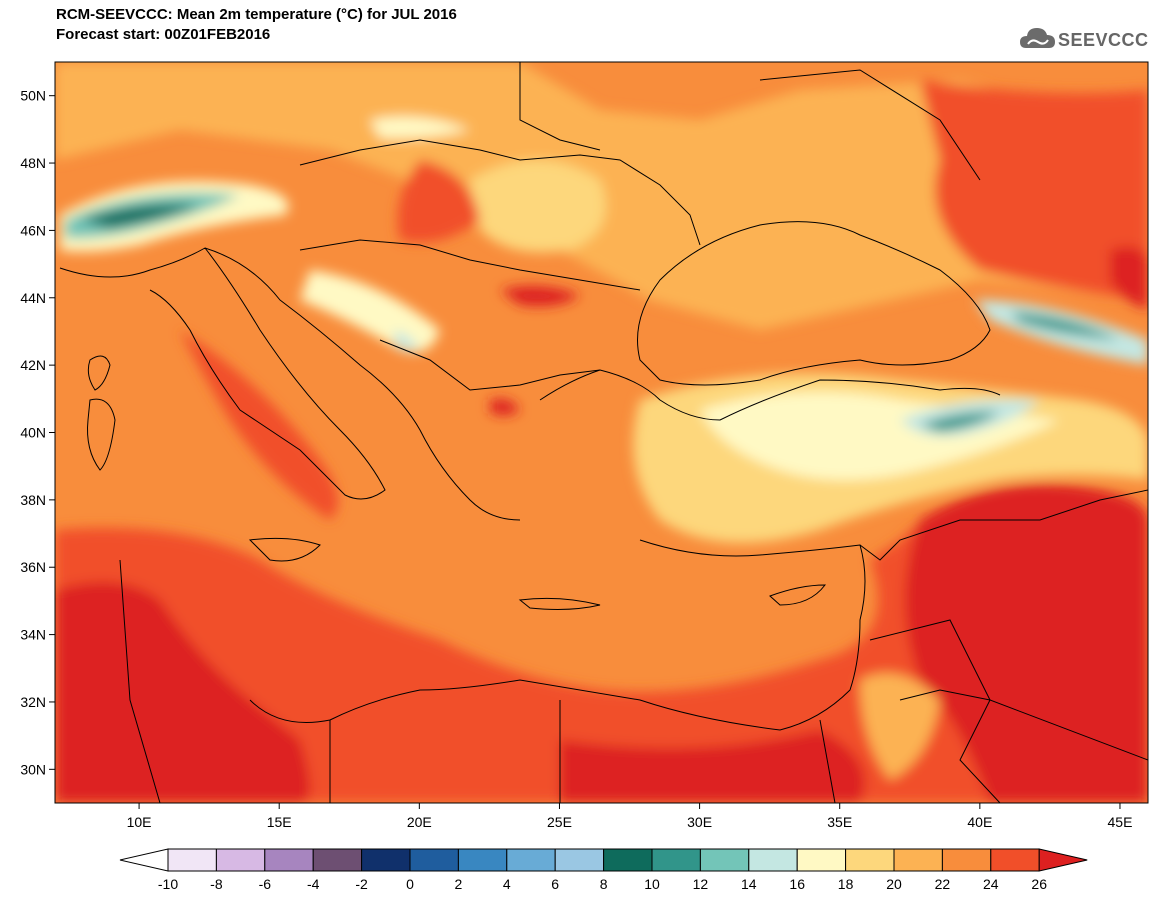  What do you see at coordinates (1026, 643) in the screenshot?
I see `field-26-syria` at bounding box center [1026, 643].